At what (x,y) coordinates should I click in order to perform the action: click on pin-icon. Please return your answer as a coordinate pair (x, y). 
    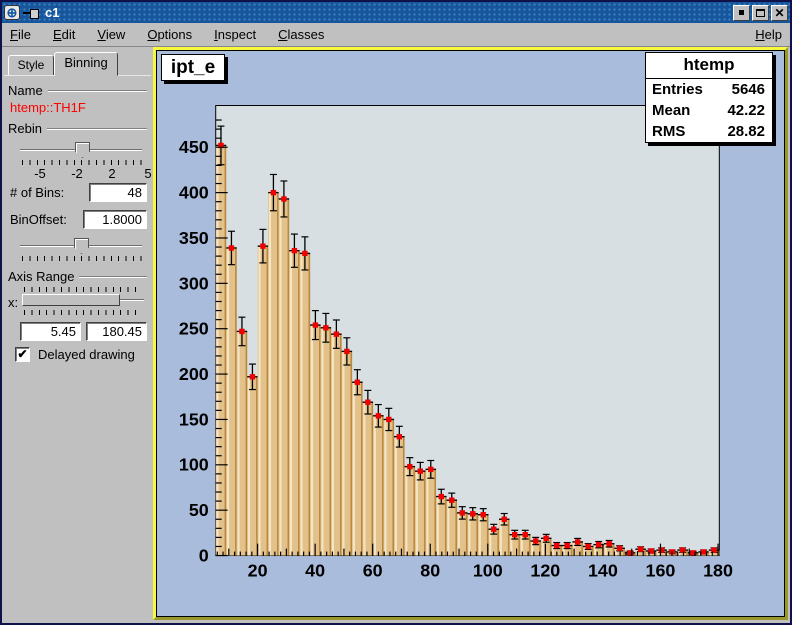
    Looking at the image, I should click on (31, 13).